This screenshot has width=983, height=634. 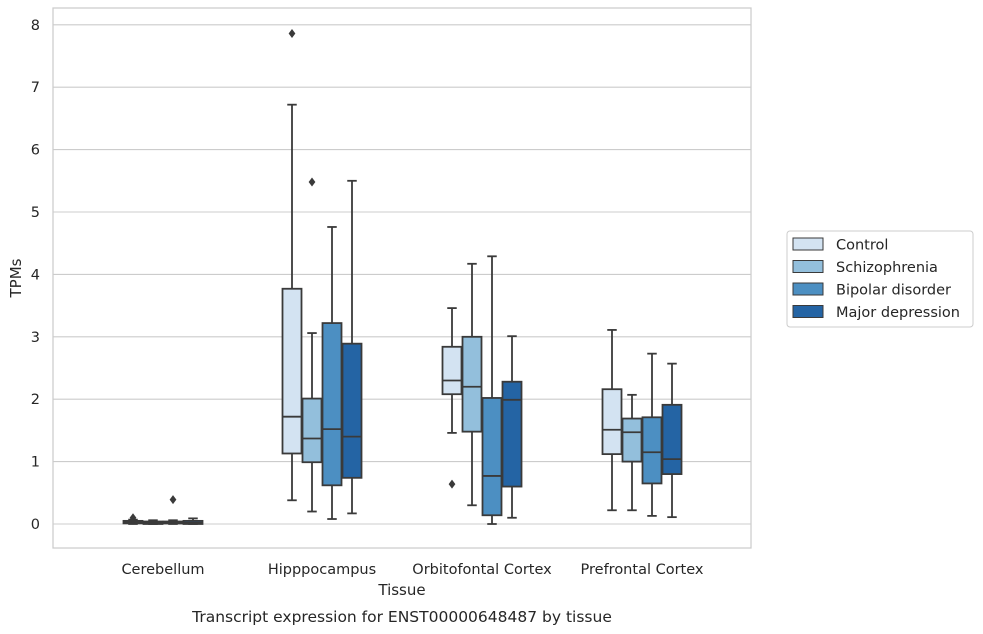 What do you see at coordinates (35, 338) in the screenshot?
I see `y-tick-label: 3` at bounding box center [35, 338].